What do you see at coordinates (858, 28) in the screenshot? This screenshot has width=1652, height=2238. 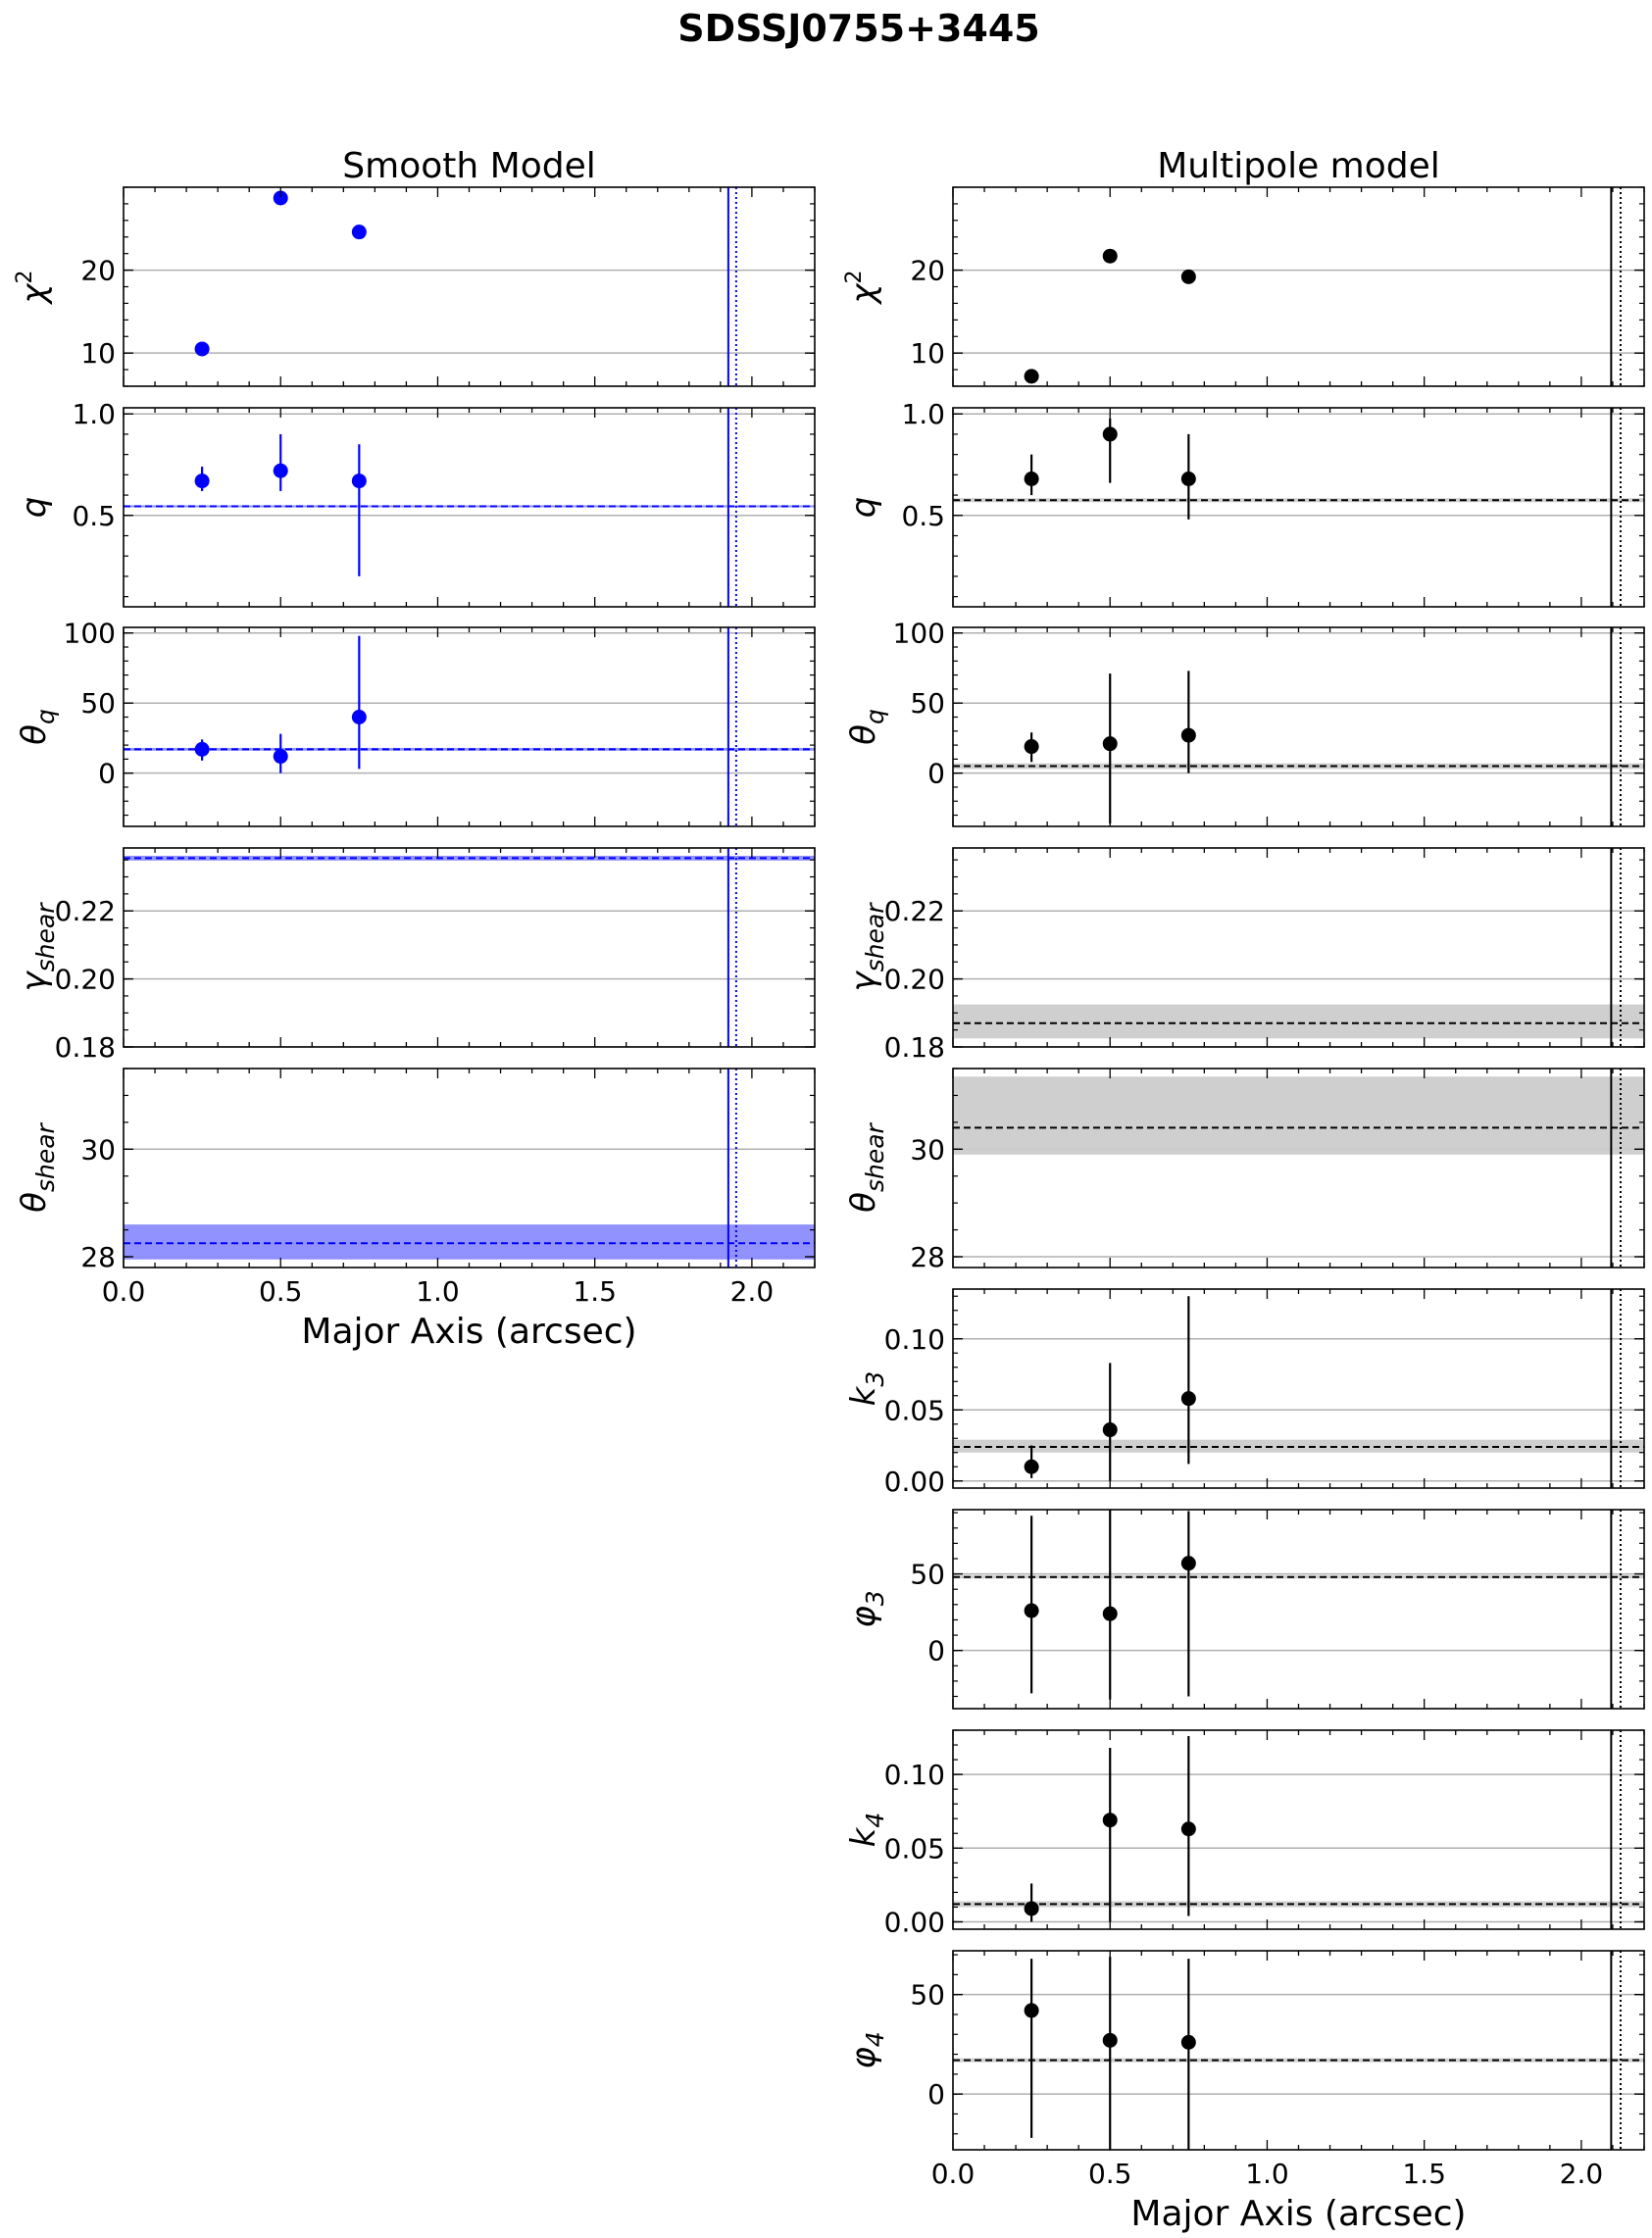 I see `figure-title: SDSSJ0755+3445` at bounding box center [858, 28].